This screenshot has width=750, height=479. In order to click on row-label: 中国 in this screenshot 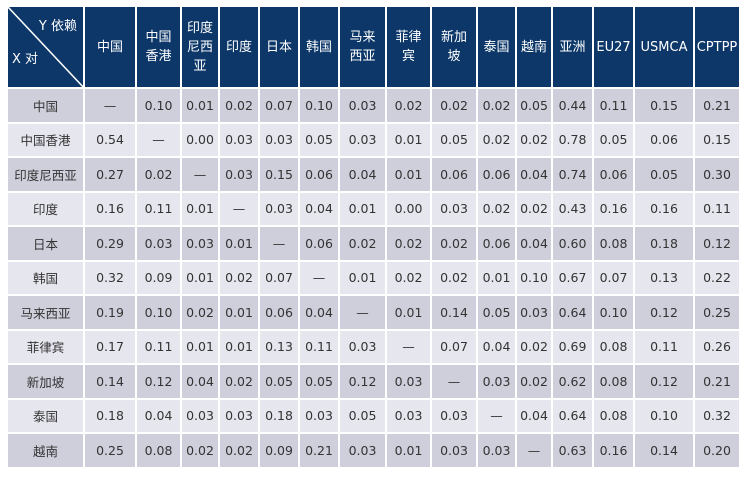, I will do `click(45, 105)`.